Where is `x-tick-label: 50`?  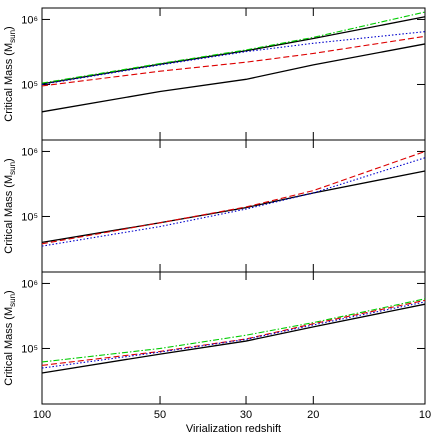 x-tick-label: 50 is located at coordinates (160, 415).